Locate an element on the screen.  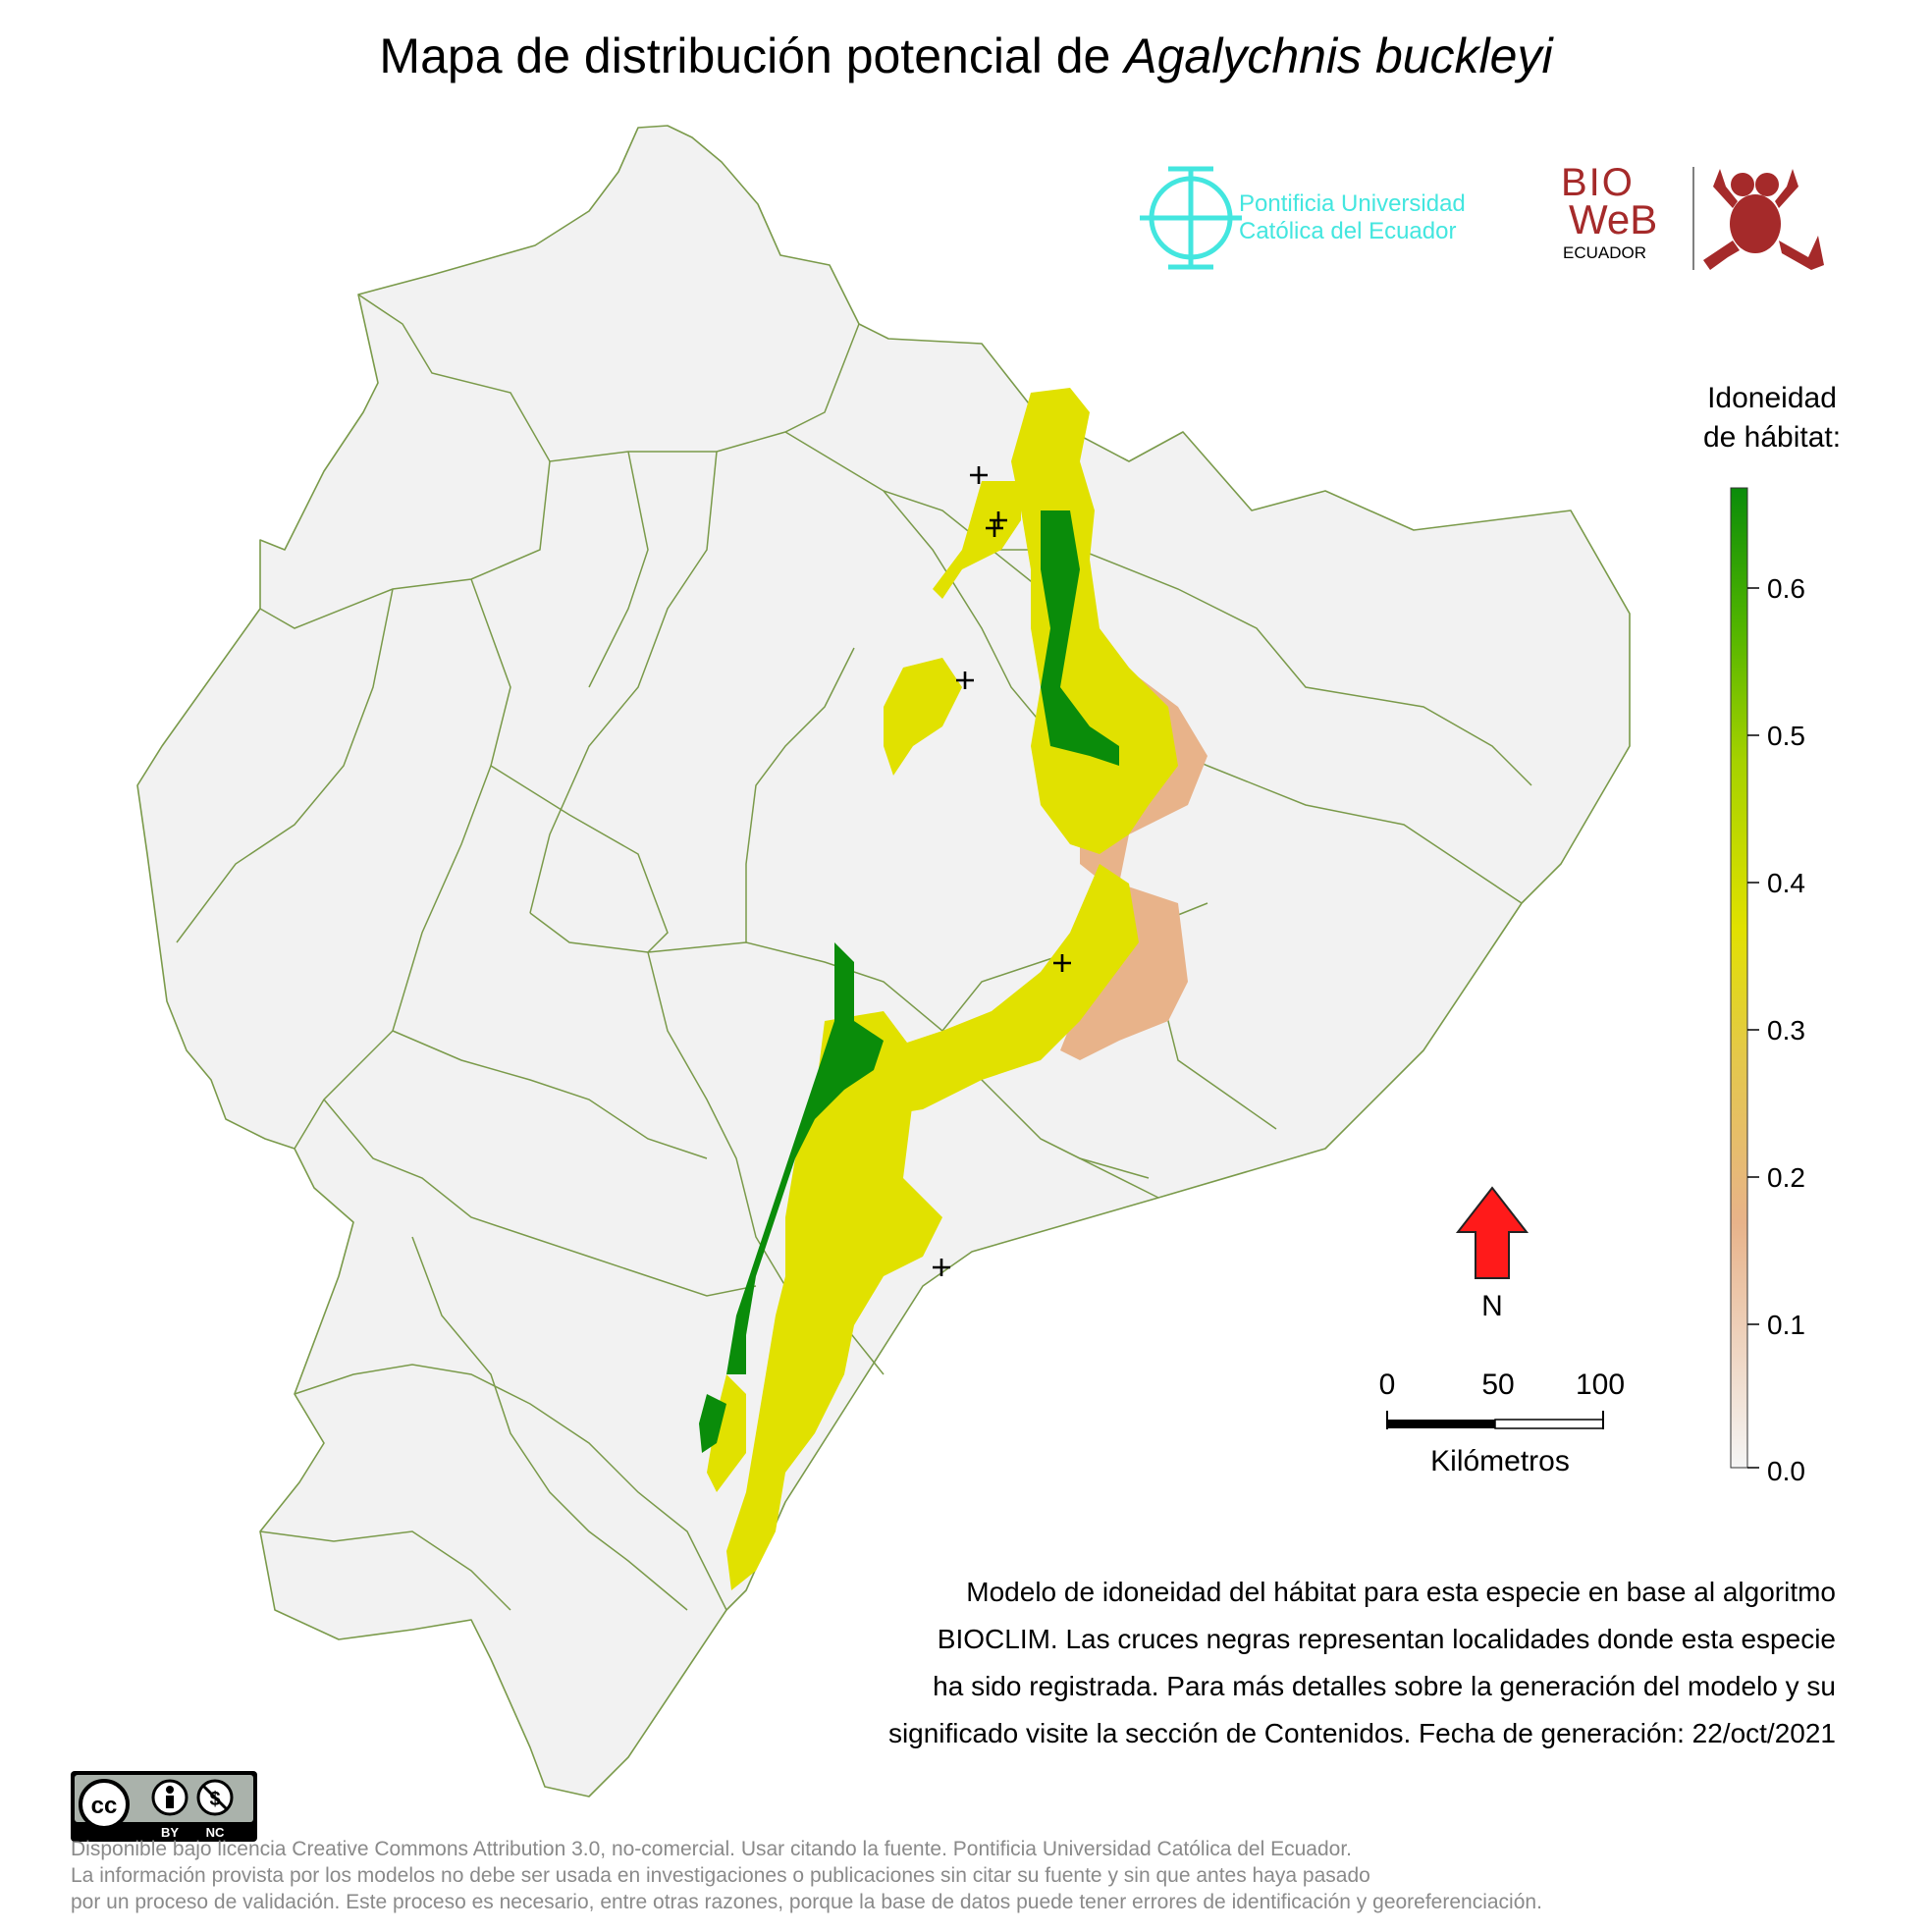
legend-tick-label: 0.6 is located at coordinates (1786, 588).